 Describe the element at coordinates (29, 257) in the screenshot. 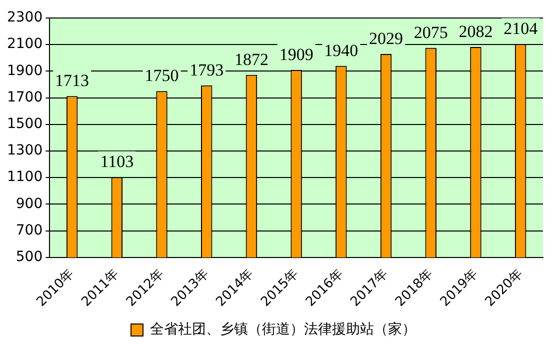

I see `y-tick-label: 500` at that location.